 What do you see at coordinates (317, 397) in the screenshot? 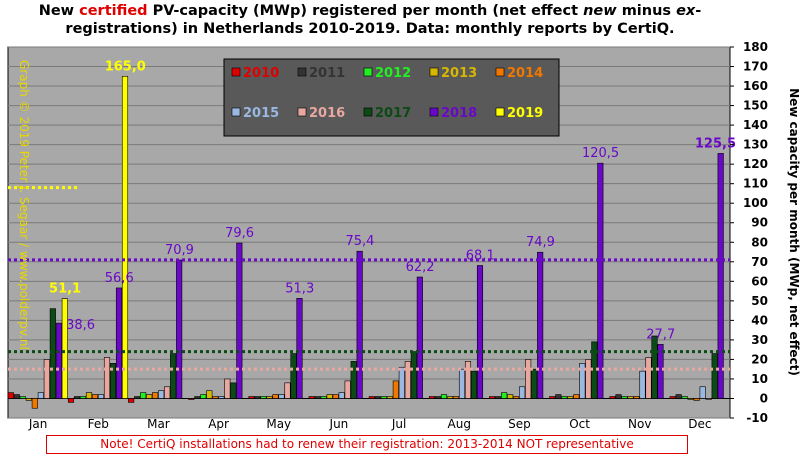
I see `bar-2011-jun` at bounding box center [317, 397].